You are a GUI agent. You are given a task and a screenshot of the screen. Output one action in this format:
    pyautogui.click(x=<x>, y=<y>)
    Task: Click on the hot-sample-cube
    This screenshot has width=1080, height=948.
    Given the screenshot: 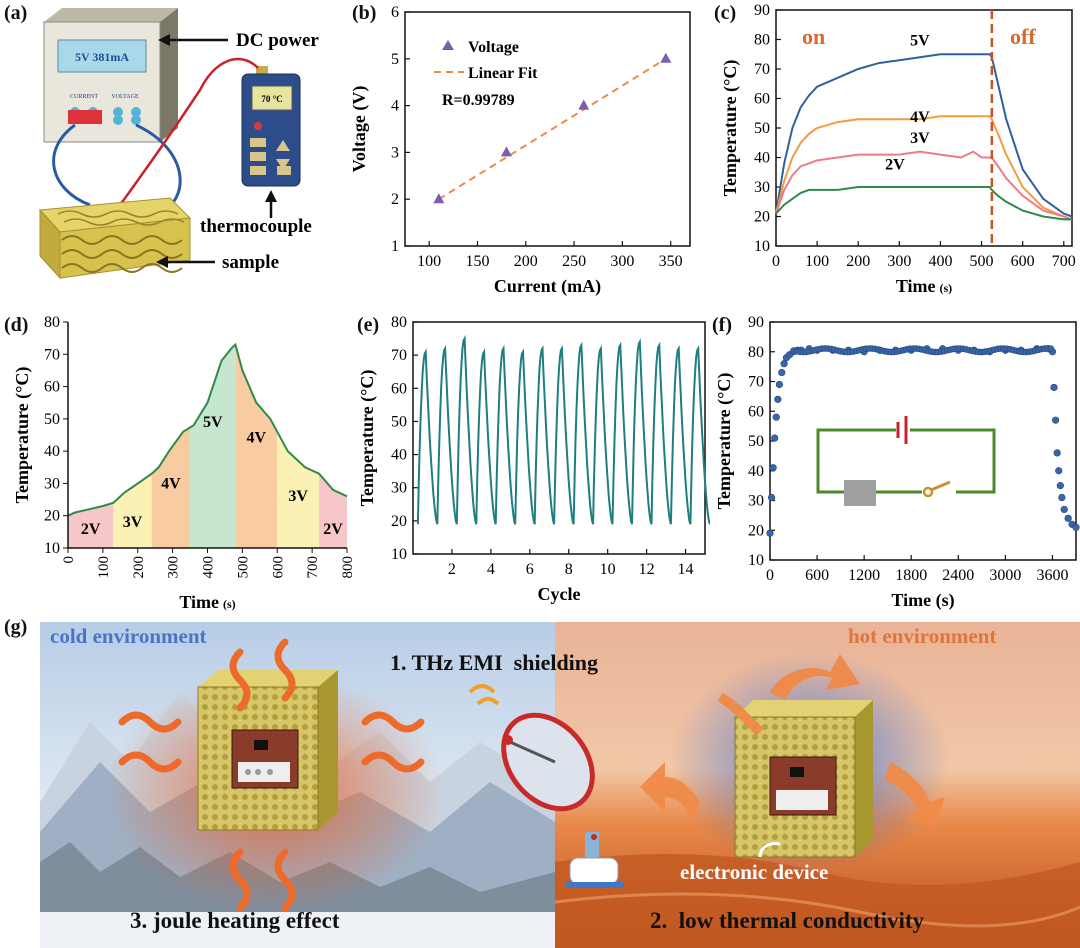 What is the action you would take?
    pyautogui.click(x=803, y=779)
    